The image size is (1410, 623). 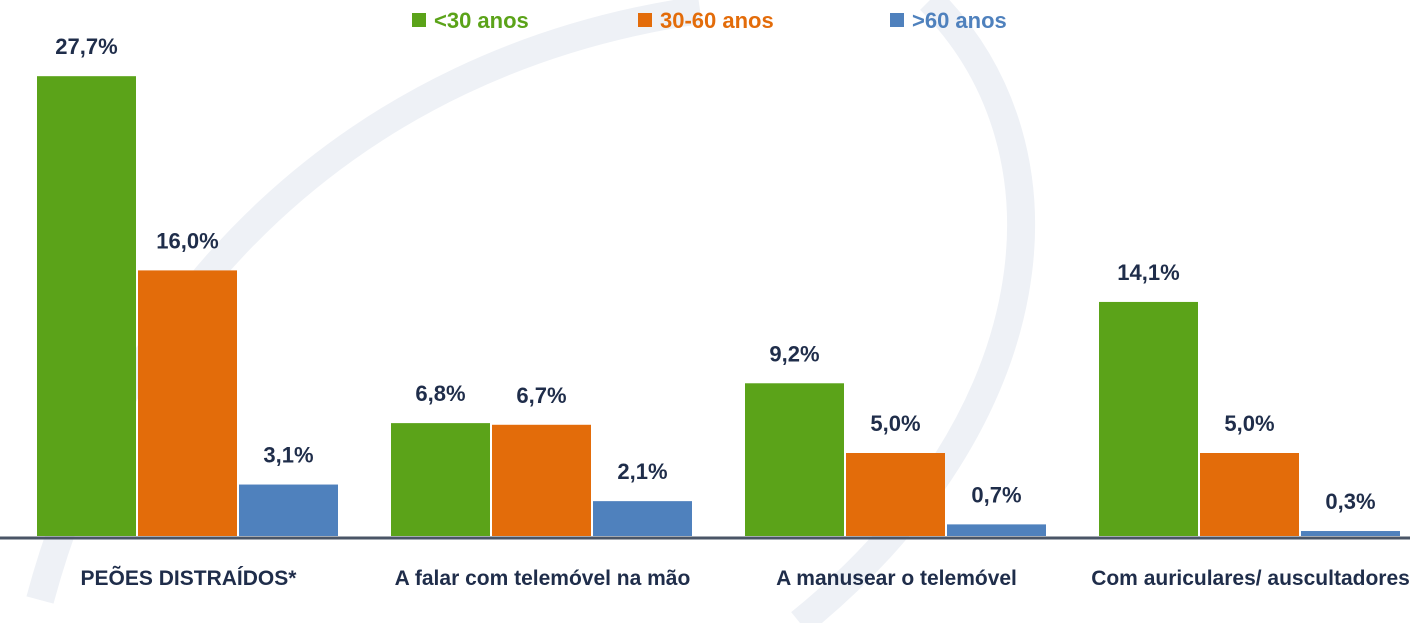 I want to click on data-label: 27,7%, so click(x=86, y=46).